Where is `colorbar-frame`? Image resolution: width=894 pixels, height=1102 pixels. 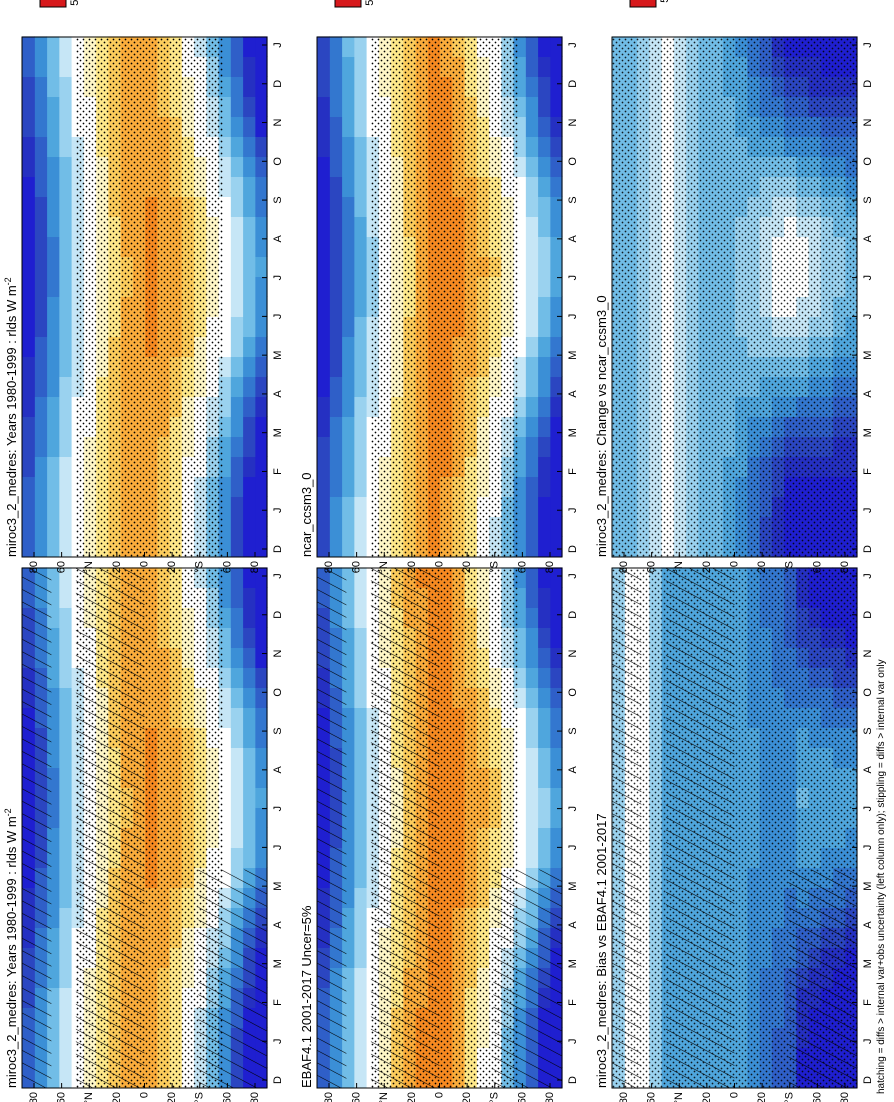 colorbar-frame is located at coordinates (643, 4).